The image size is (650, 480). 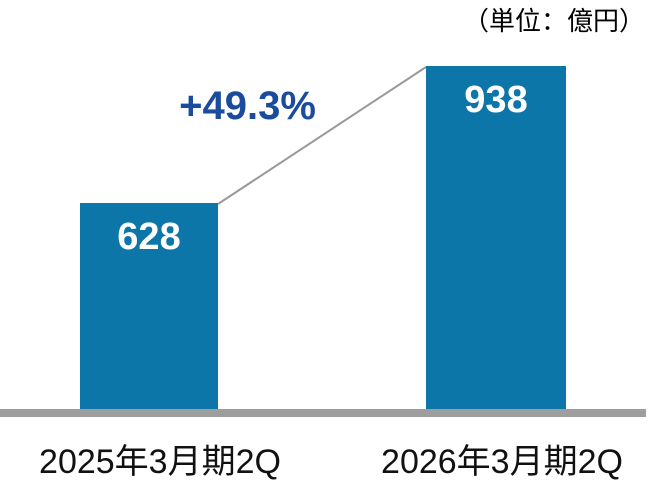 What do you see at coordinates (496, 100) in the screenshot?
I see `bar-value-2026: 938` at bounding box center [496, 100].